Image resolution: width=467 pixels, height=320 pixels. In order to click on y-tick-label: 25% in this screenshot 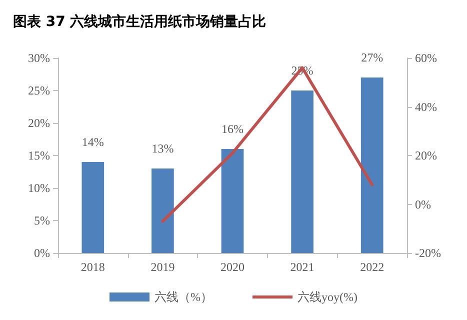, I will do `click(39, 91)`.